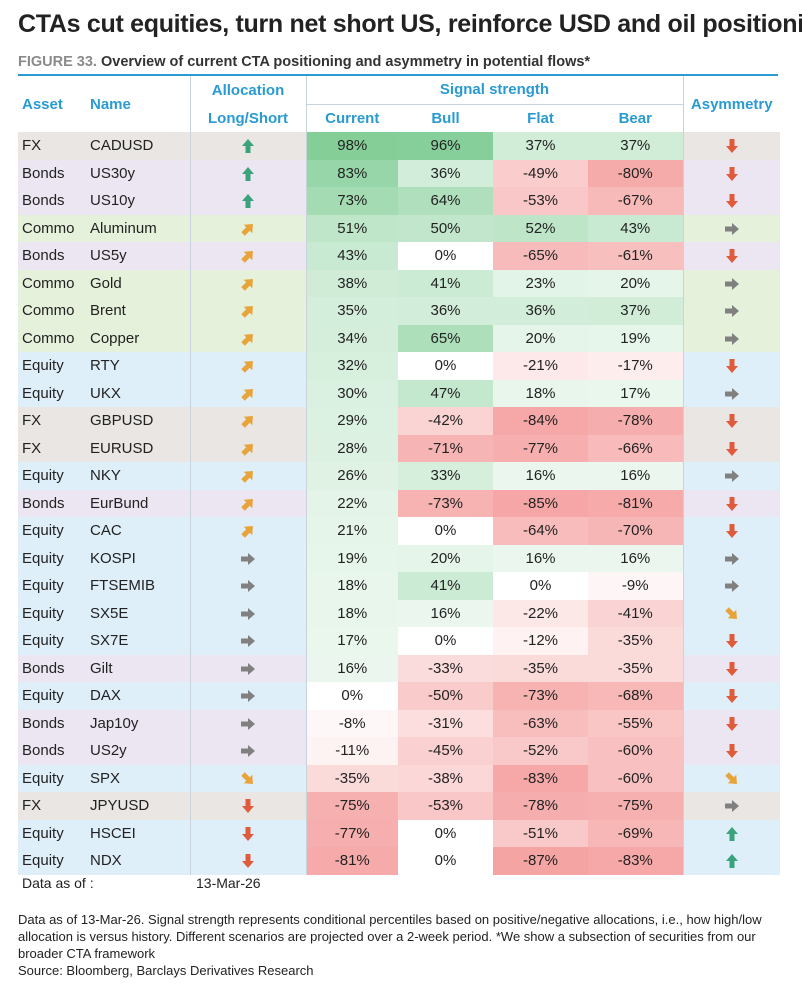  Describe the element at coordinates (445, 668) in the screenshot. I see `cell-bull: -33%` at that location.